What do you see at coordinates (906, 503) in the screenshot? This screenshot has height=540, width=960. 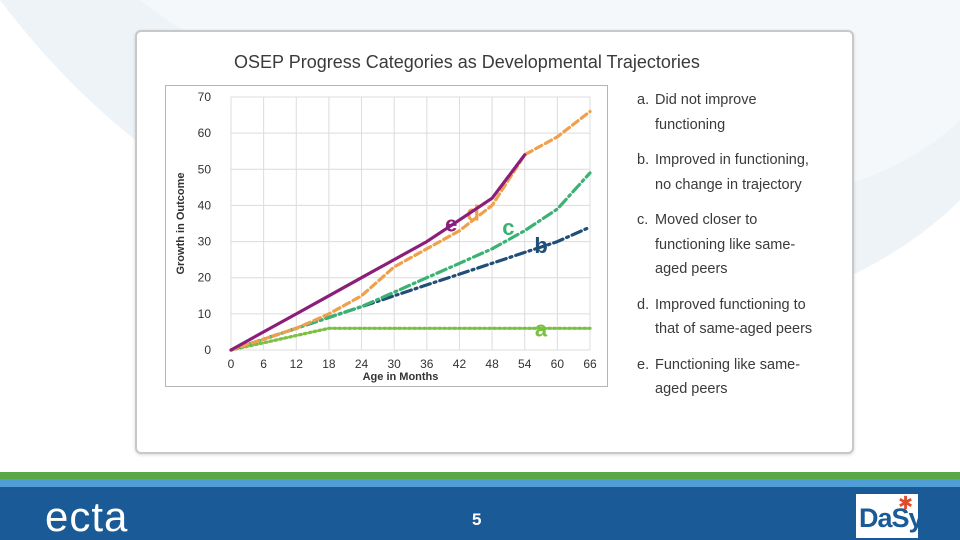 I see `dasy-star-icon: ✱` at bounding box center [906, 503].